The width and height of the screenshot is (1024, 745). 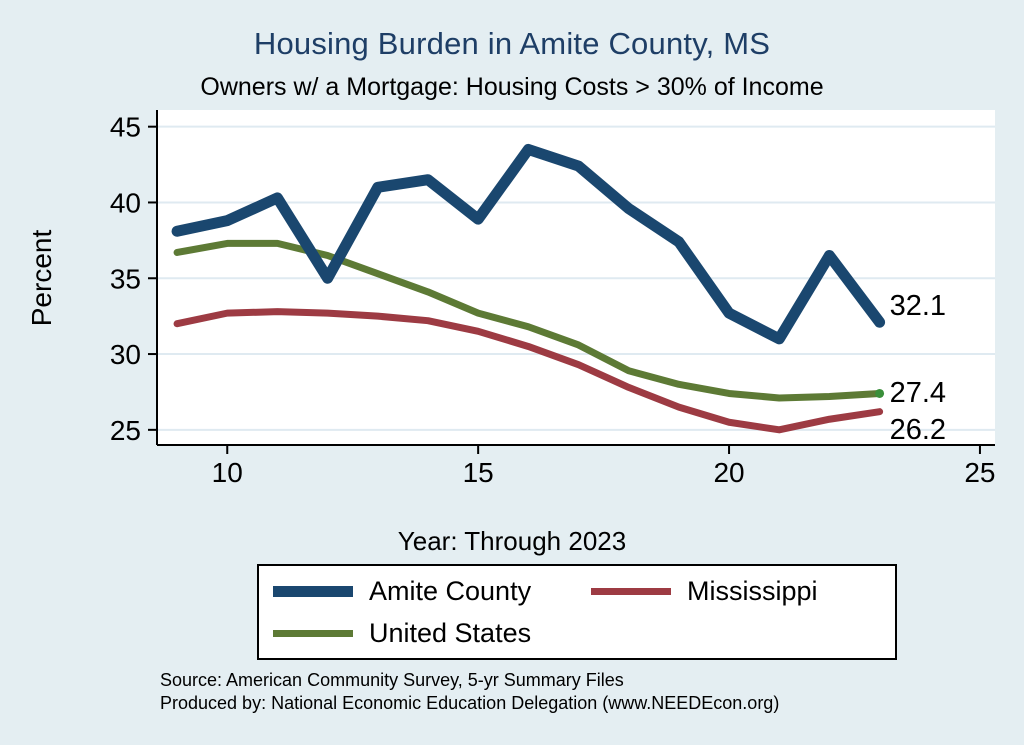 What do you see at coordinates (728, 472) in the screenshot?
I see `x-tick-label: 20` at bounding box center [728, 472].